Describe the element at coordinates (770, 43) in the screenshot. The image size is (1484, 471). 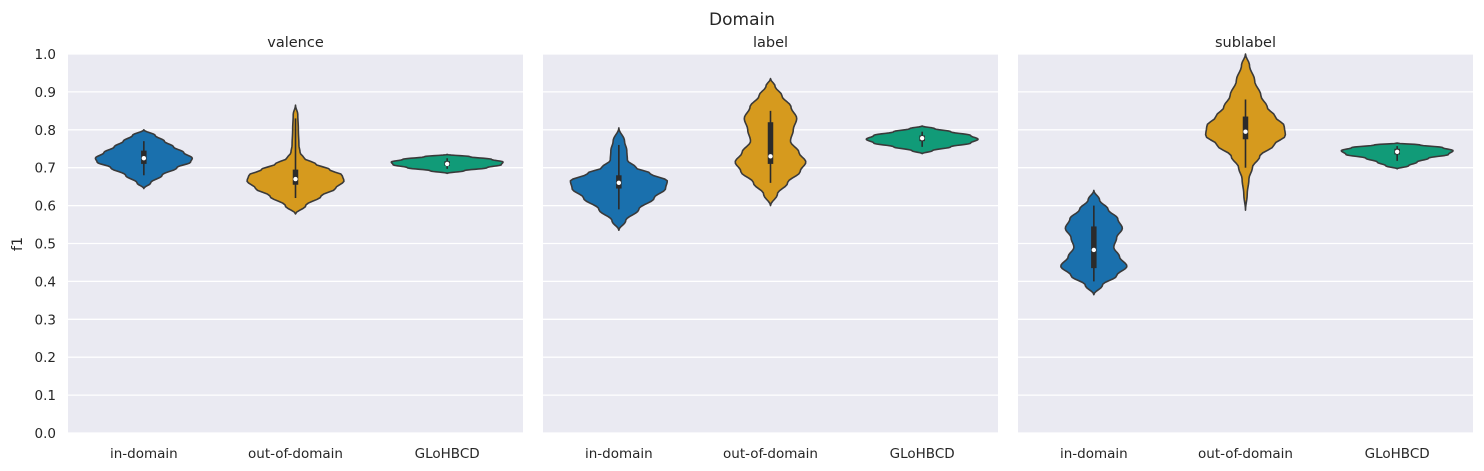
I see `panel-title: label` at that location.